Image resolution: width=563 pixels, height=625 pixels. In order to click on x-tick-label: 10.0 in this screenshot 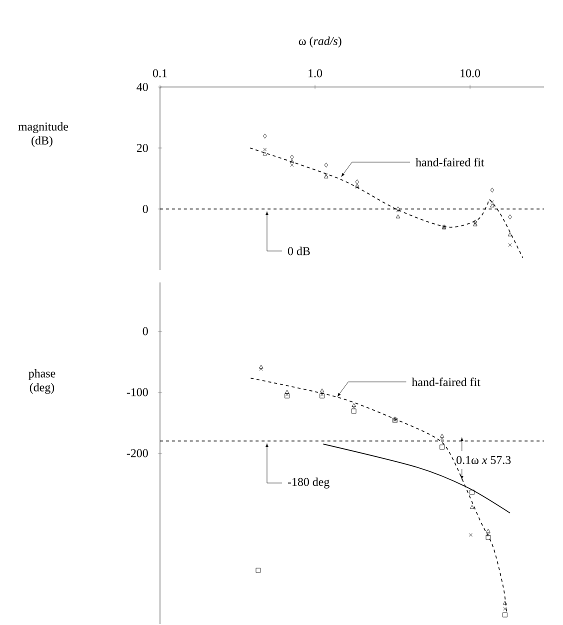, I will do `click(470, 73)`.